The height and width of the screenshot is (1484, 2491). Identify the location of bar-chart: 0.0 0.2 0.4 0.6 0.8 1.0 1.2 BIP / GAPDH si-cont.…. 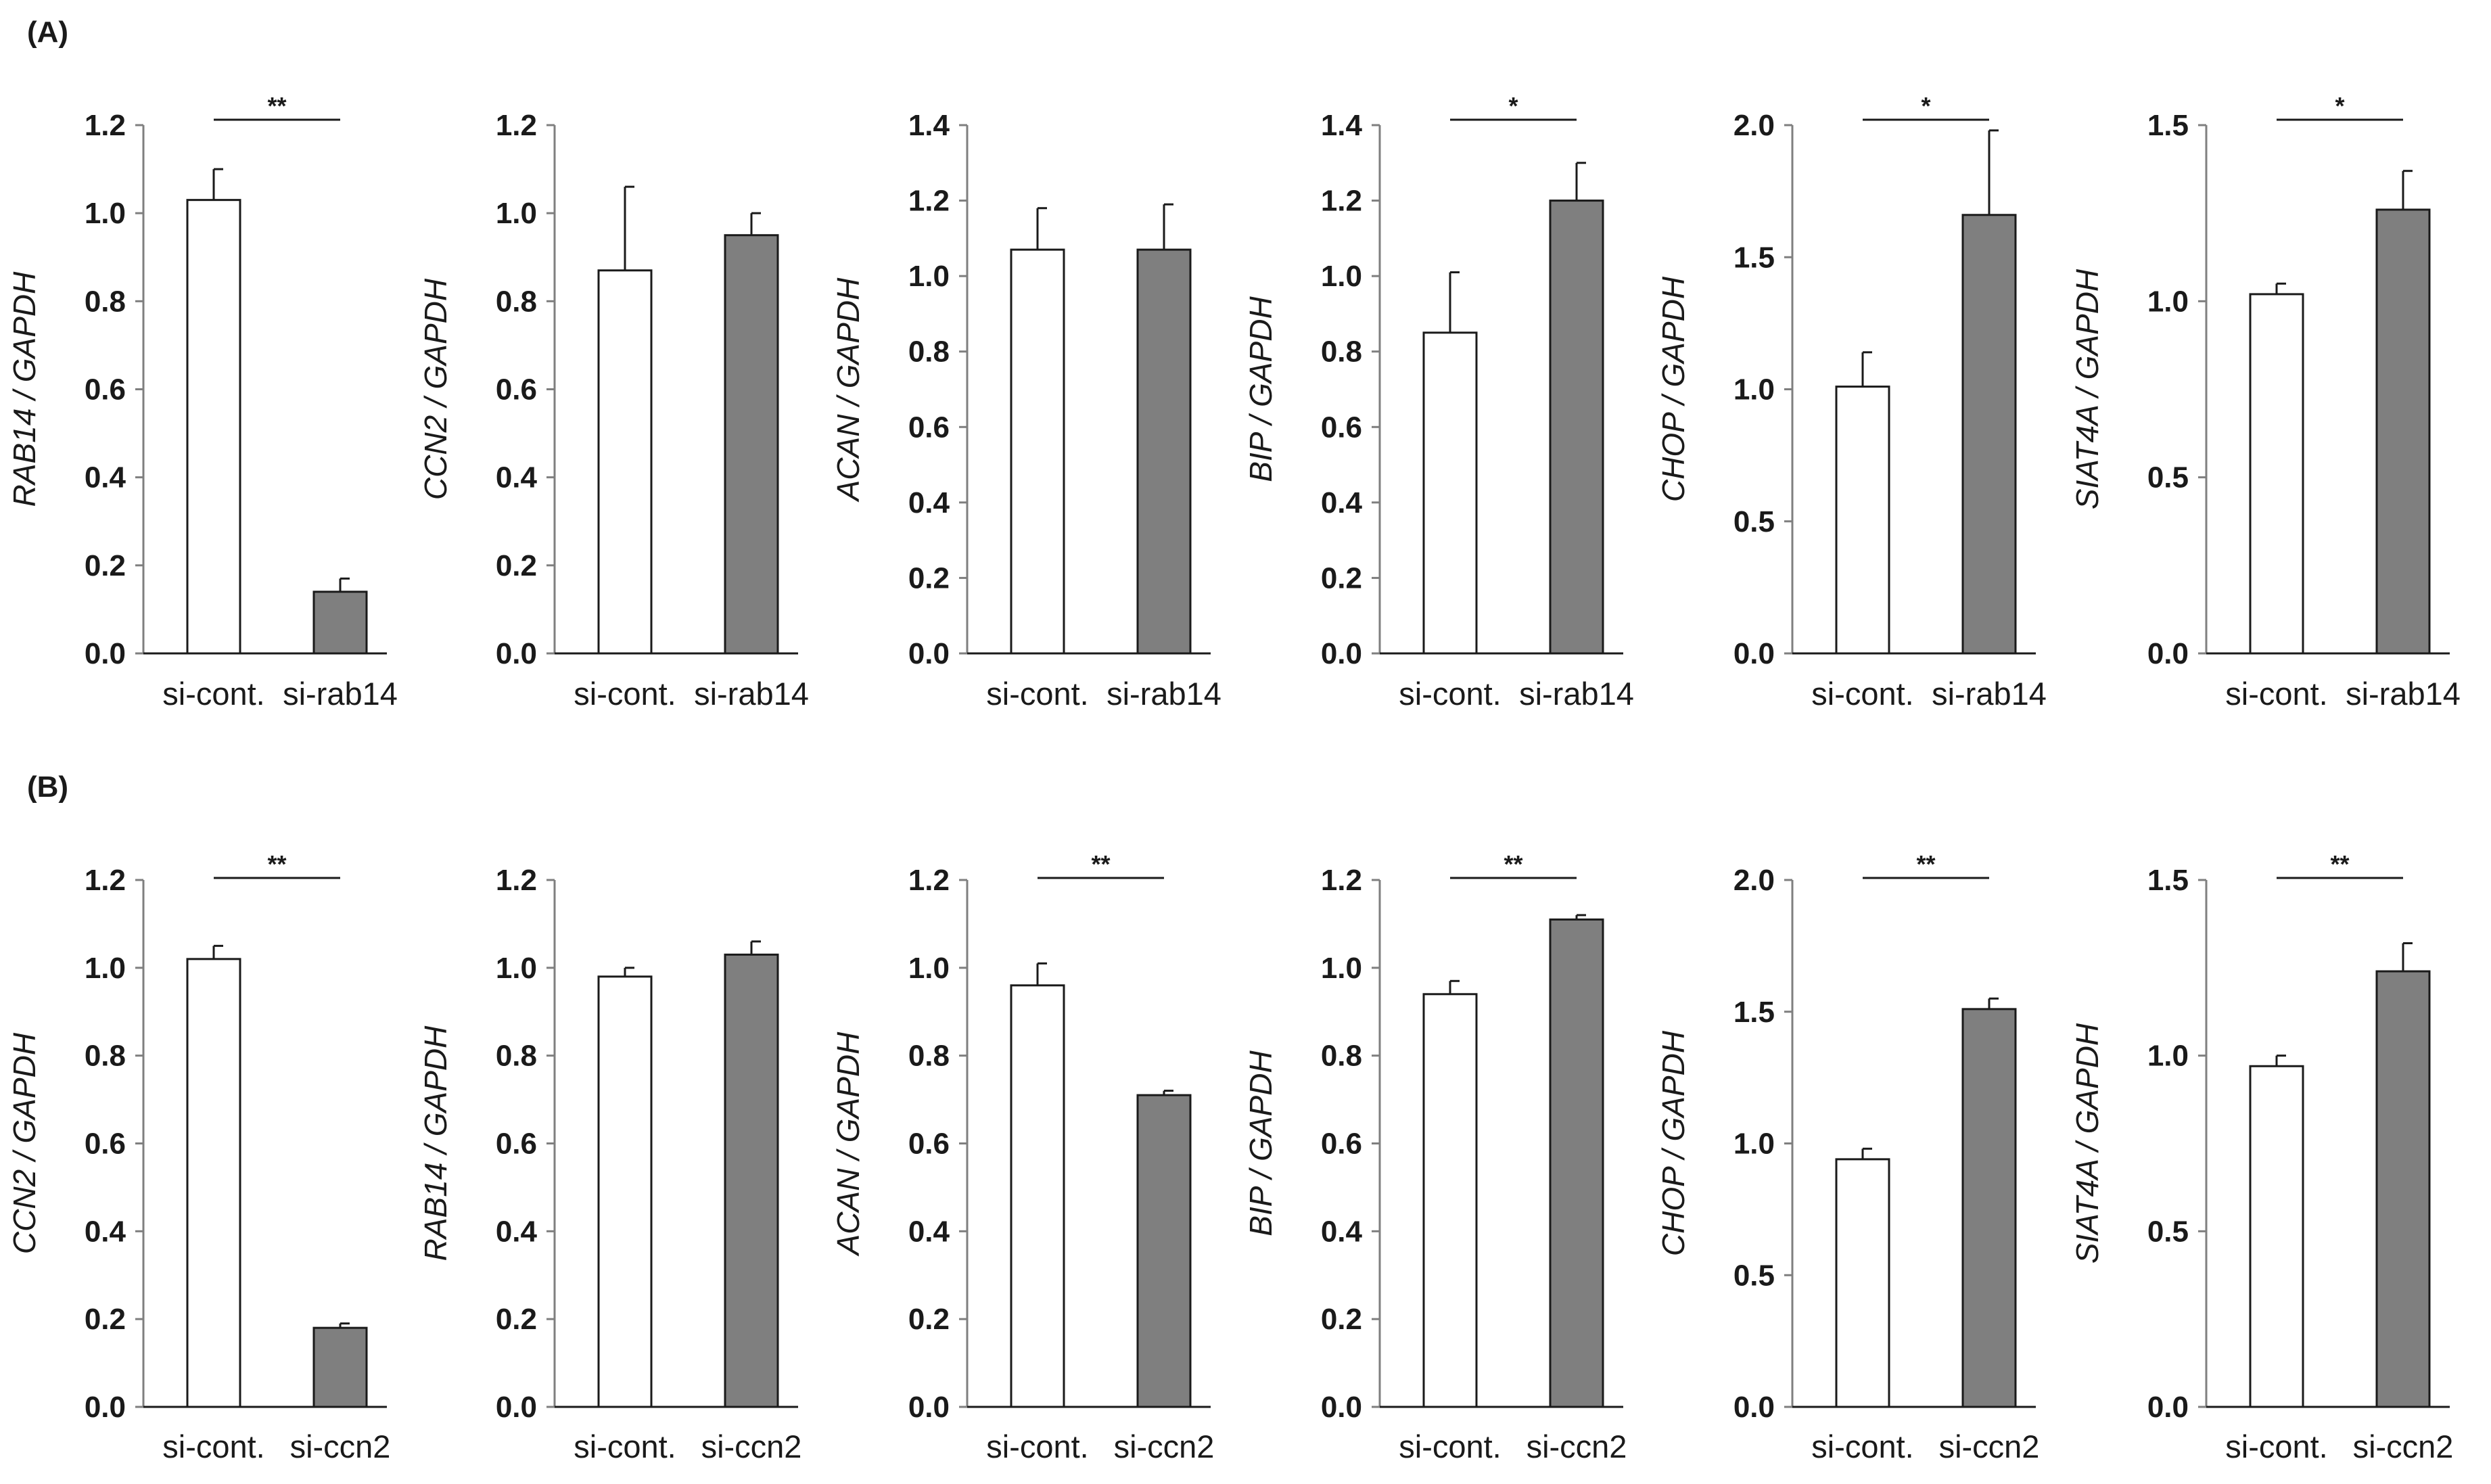
(1435, 1157).